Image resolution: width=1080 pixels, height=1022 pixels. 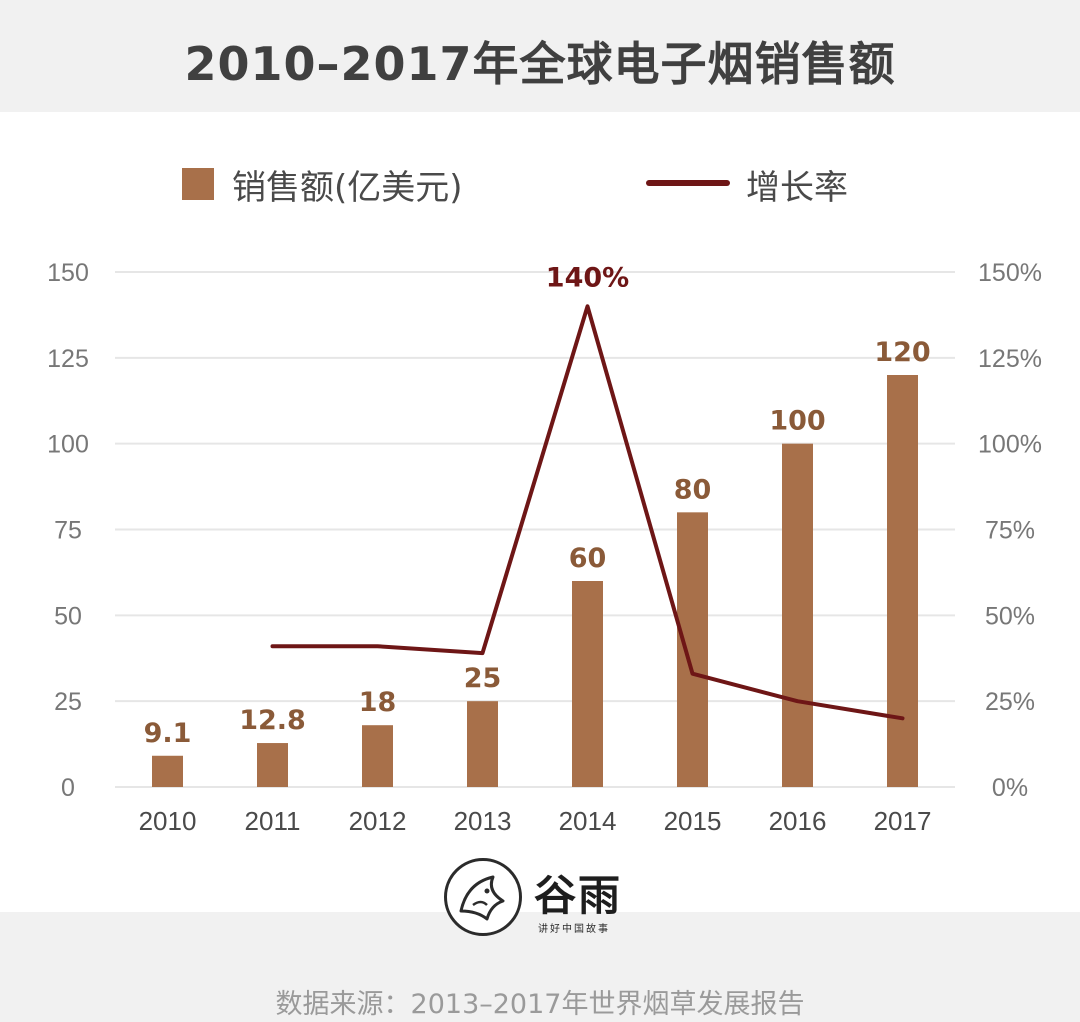 I want to click on chart-title: 2010–2017年全球电子烟销售额, so click(x=540, y=64).